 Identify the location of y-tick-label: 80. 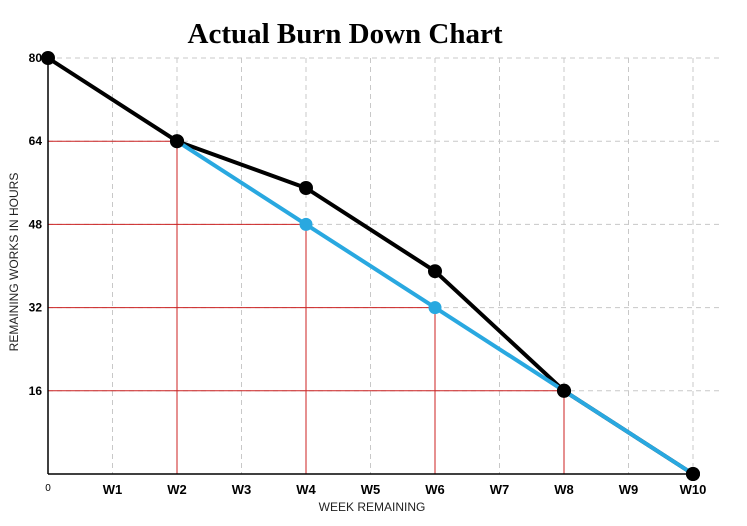
(36, 58).